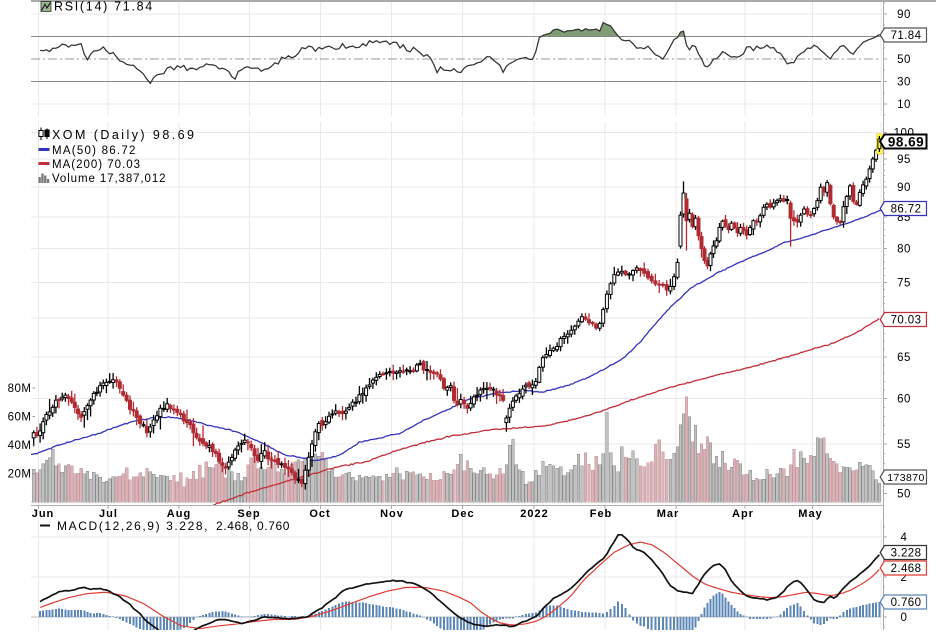 The width and height of the screenshot is (936, 635). Describe the element at coordinates (108, 514) in the screenshot. I see `svg-text: Jul` at that location.